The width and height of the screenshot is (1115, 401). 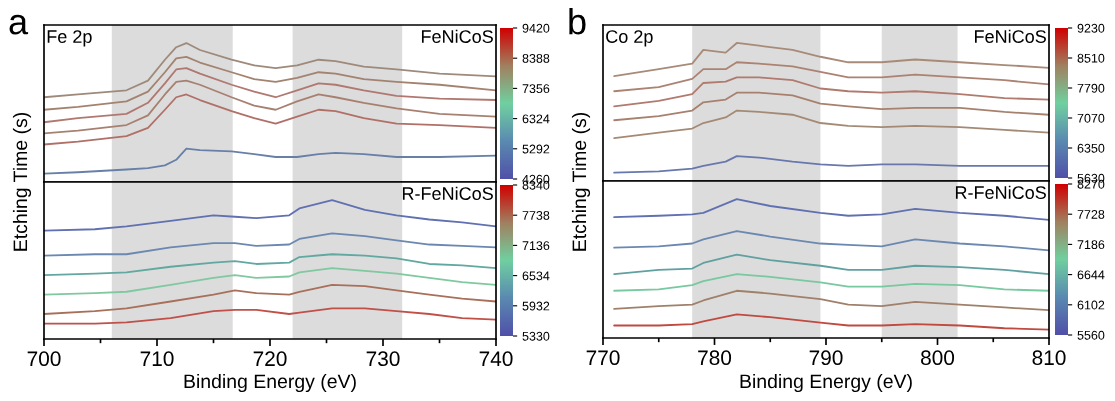 I want to click on annotation: Fe 2p, so click(x=69, y=38).